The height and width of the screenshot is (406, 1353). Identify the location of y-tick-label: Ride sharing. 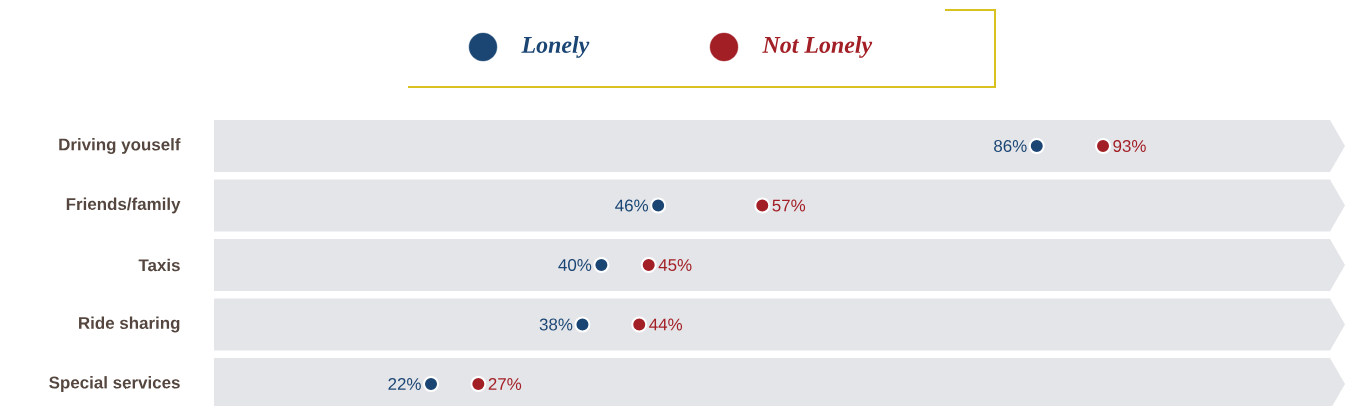
(129, 324).